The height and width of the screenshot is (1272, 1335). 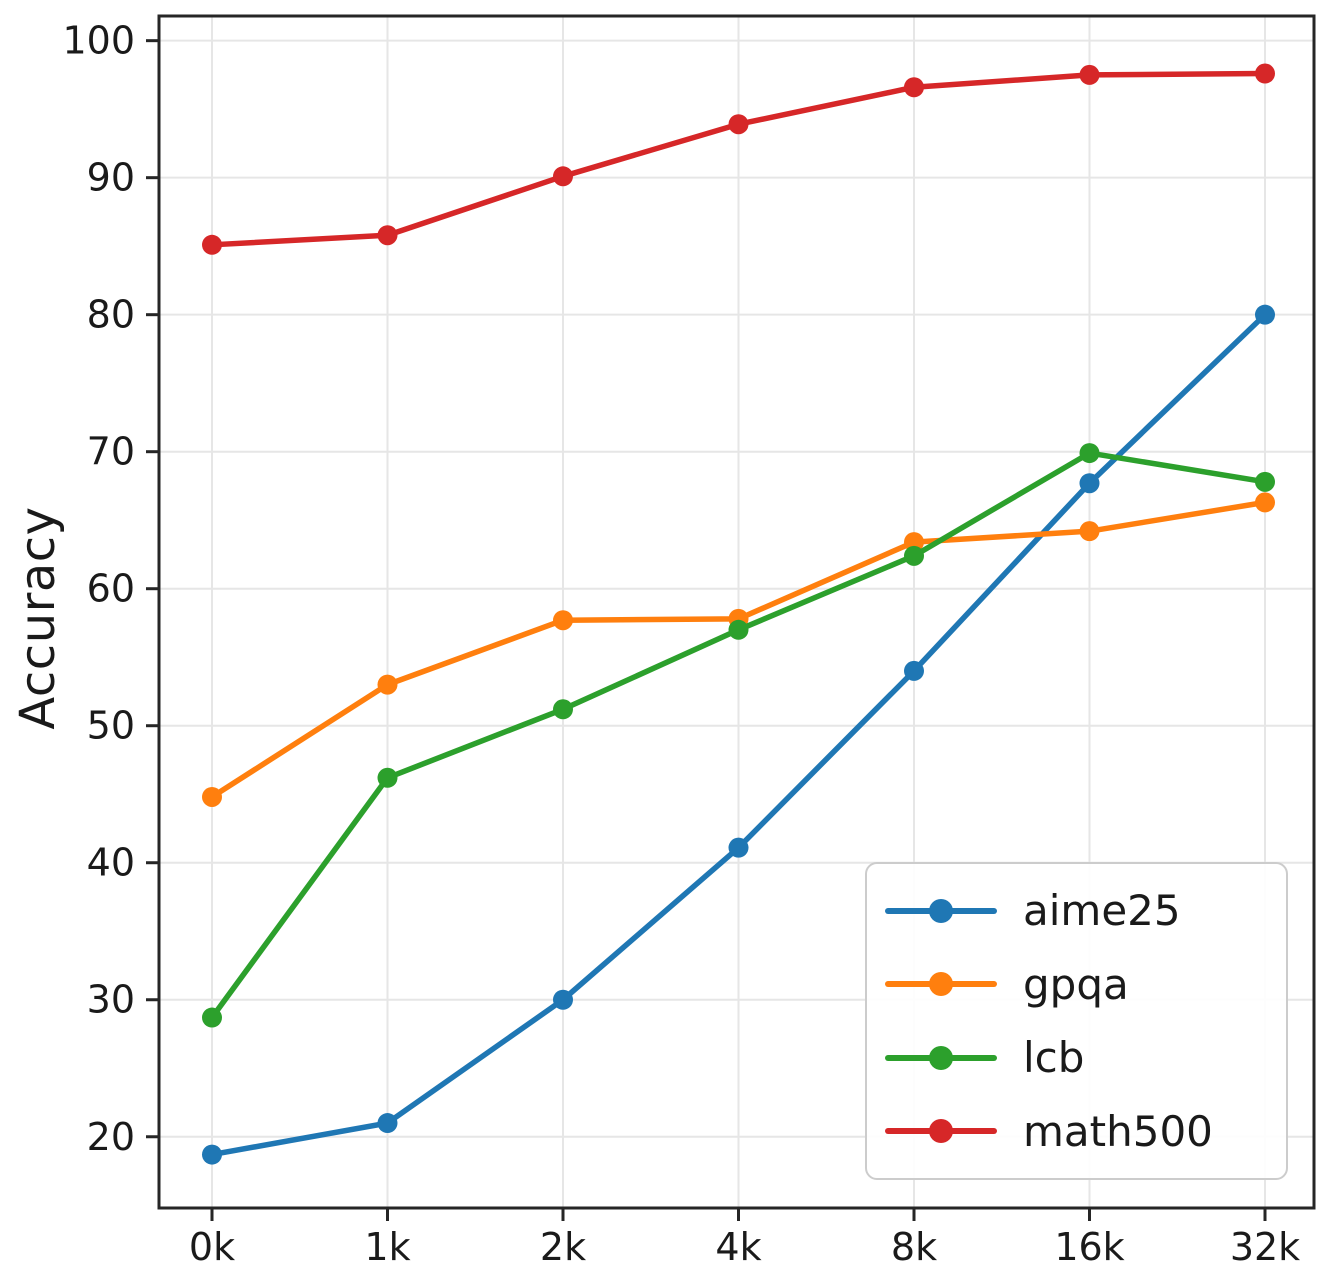 What do you see at coordinates (387, 235) in the screenshot?
I see `data-point-math500-1k` at bounding box center [387, 235].